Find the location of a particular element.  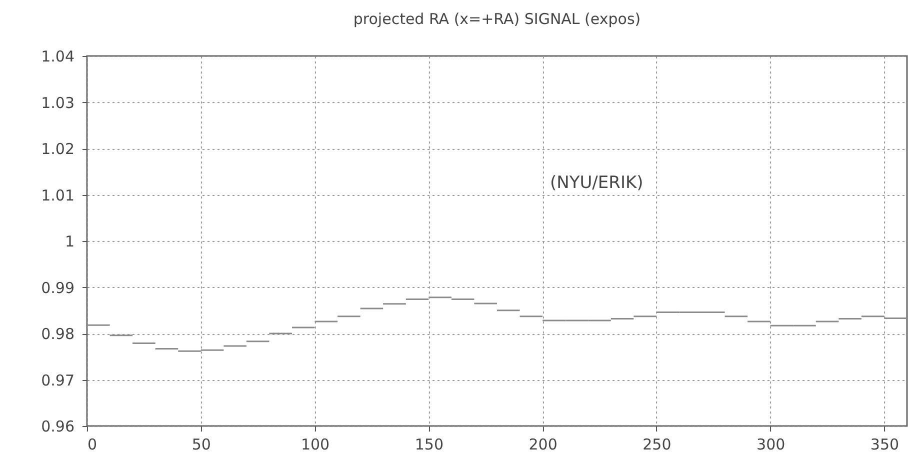

y-tick-label: 1.04 is located at coordinates (57, 57).